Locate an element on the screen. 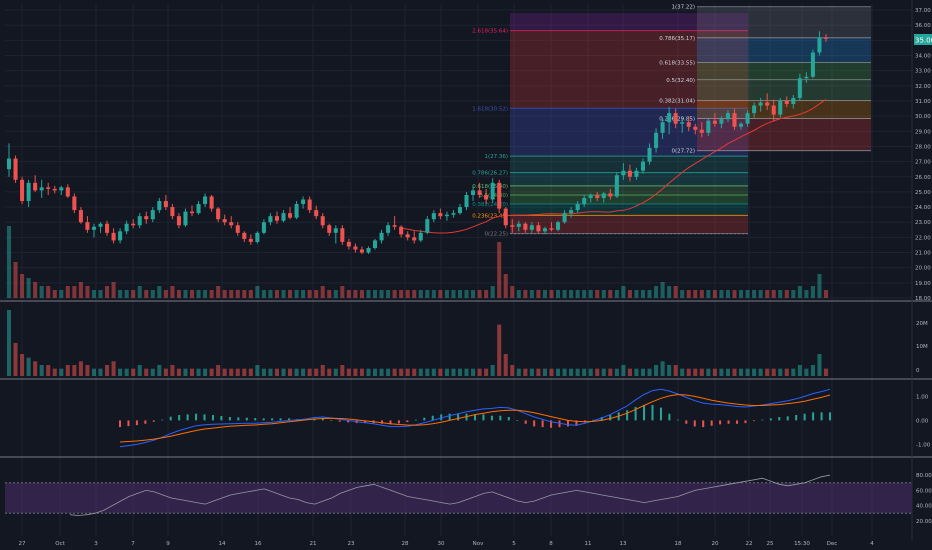  price-axis-label: 30.00 is located at coordinates (923, 117).